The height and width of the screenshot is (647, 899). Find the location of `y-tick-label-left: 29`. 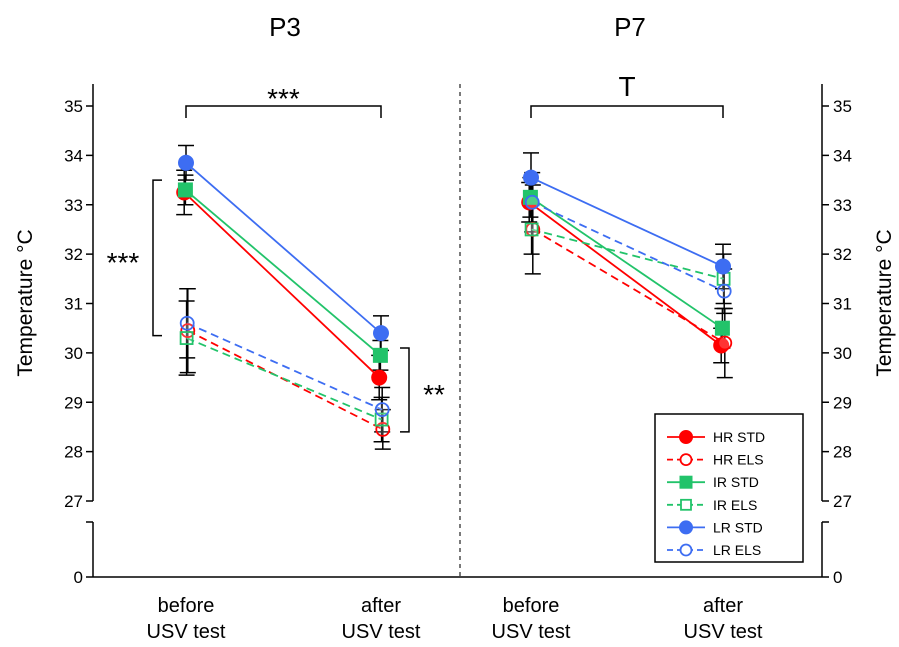

y-tick-label-left: 29 is located at coordinates (73, 402).